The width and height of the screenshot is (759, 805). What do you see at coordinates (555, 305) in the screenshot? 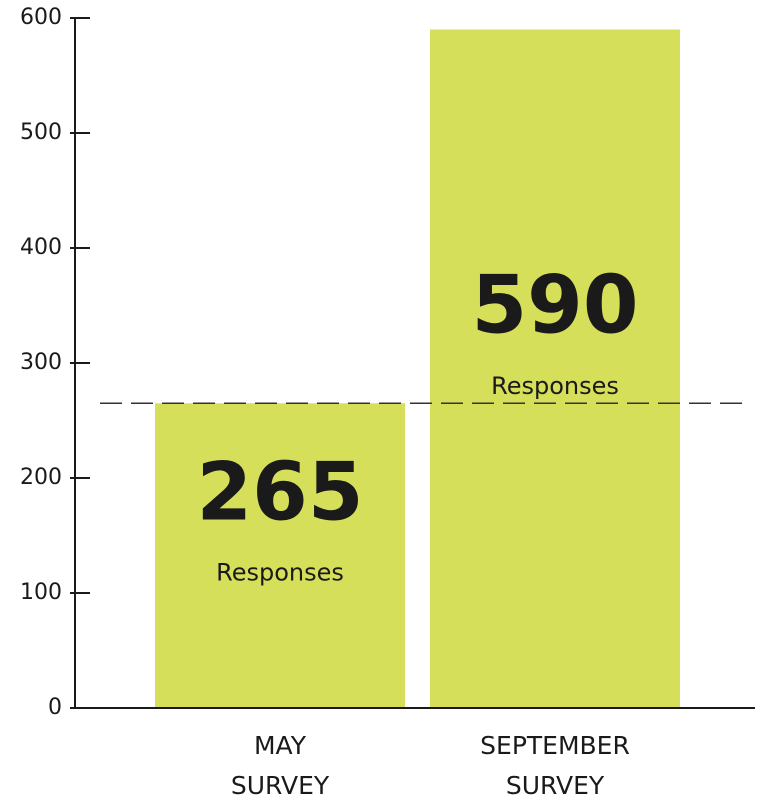
I see `data-label: 590` at bounding box center [555, 305].